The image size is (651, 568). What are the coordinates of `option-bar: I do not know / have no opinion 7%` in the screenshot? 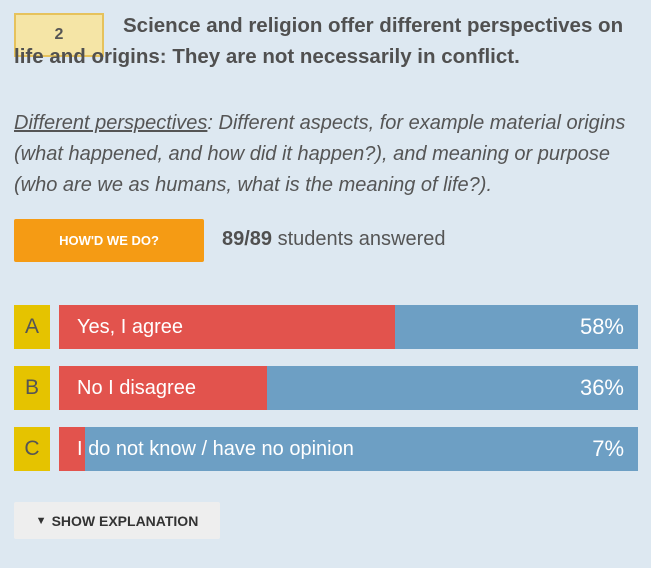 It's located at (348, 449).